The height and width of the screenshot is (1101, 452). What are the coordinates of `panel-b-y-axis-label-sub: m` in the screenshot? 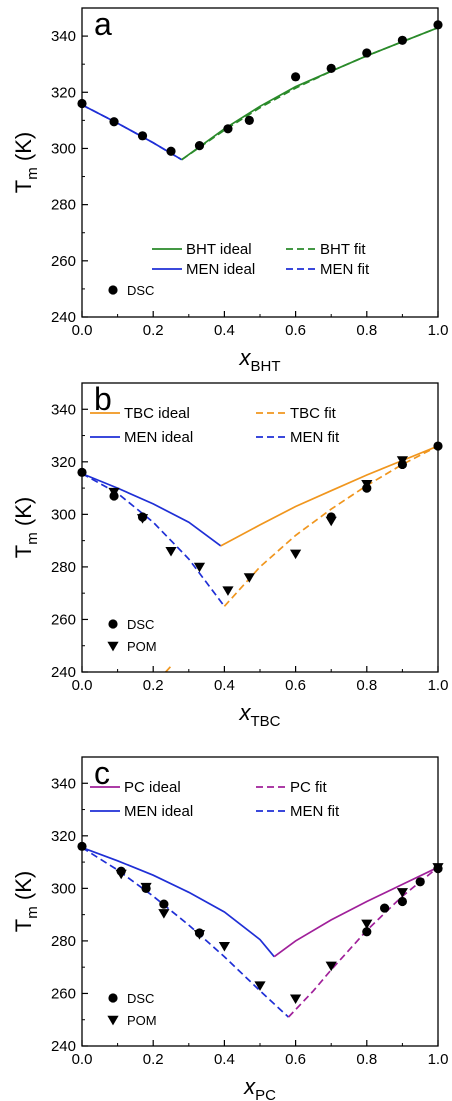 It's located at (32, 538).